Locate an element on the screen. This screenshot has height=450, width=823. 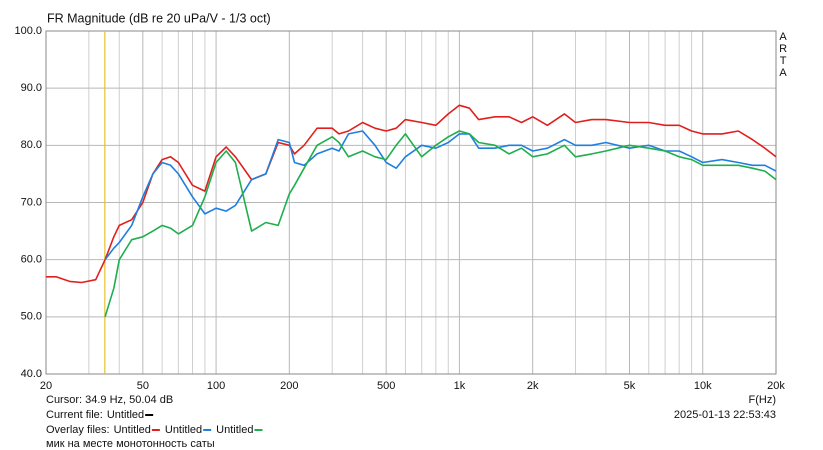
x-tick-label: 500 is located at coordinates (386, 386).